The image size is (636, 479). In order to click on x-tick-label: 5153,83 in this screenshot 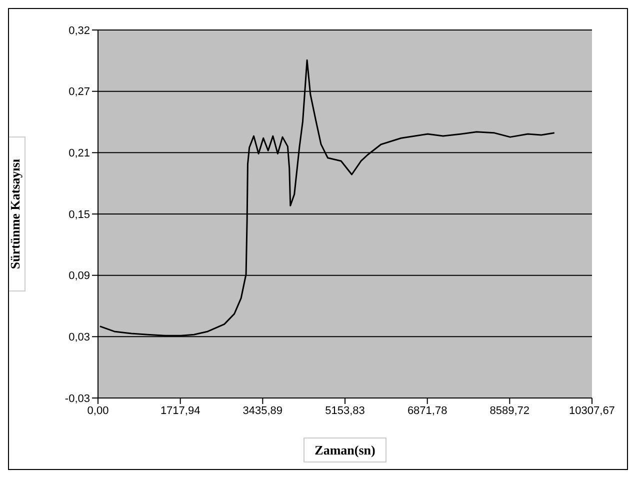, I will do `click(345, 410)`.